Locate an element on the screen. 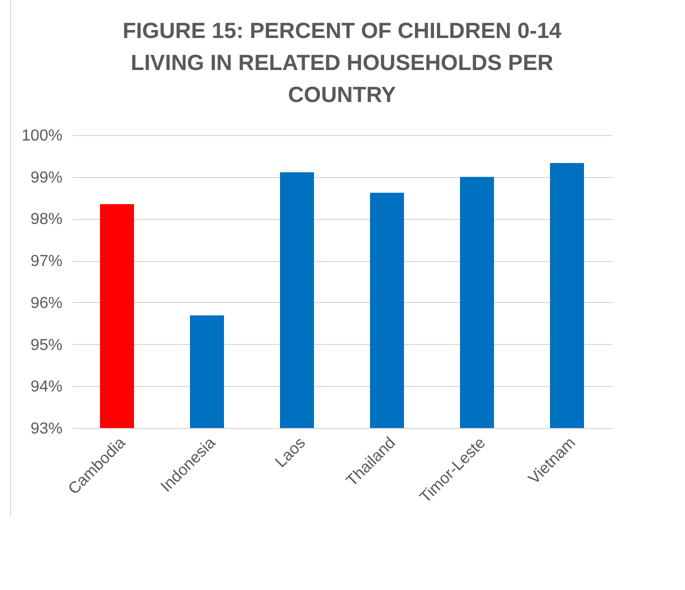 This screenshot has height=590, width=685. y-tick-label: 99% is located at coordinates (46, 177).